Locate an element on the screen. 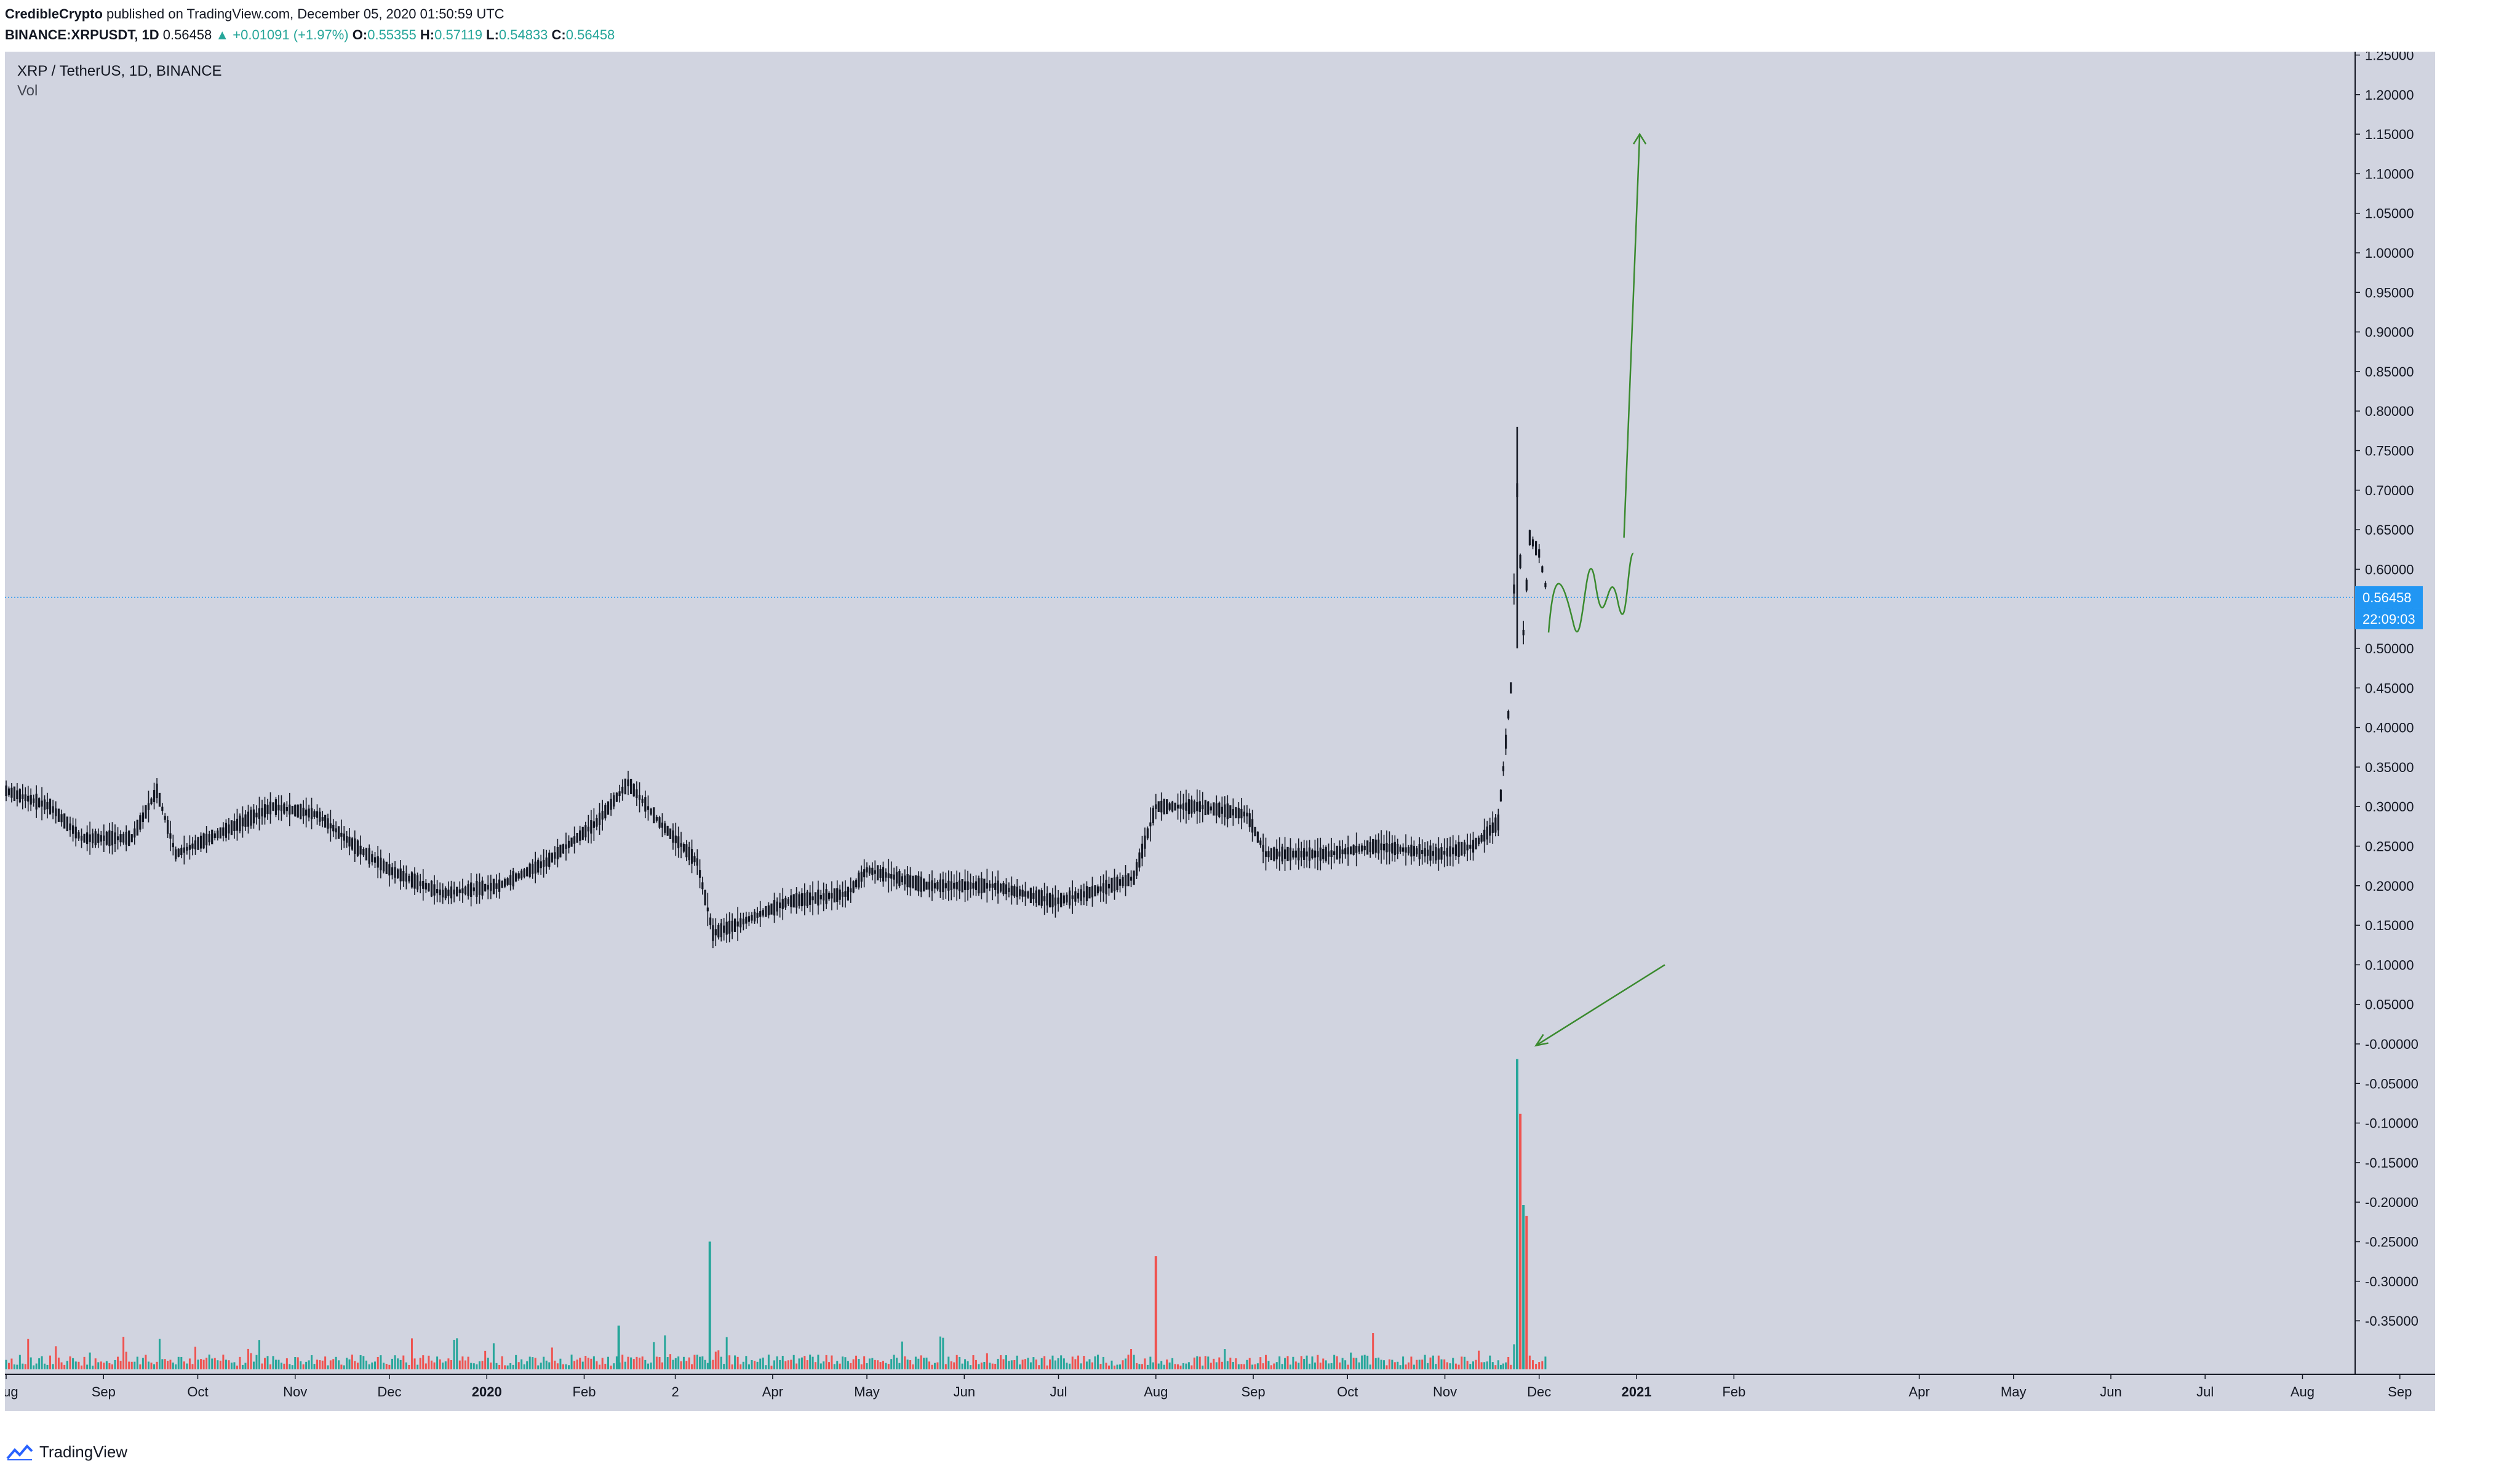  footer-brand: TradingView is located at coordinates (83, 1452).